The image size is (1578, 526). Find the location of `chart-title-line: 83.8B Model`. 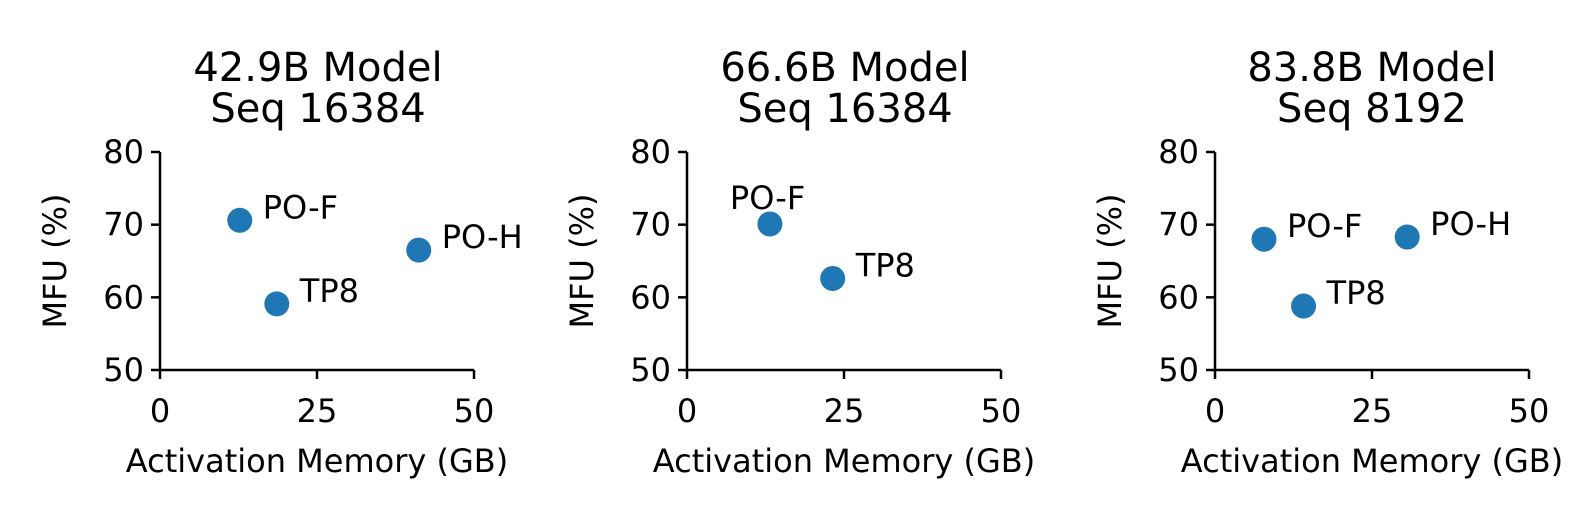

chart-title-line: 83.8B Model is located at coordinates (1371, 68).